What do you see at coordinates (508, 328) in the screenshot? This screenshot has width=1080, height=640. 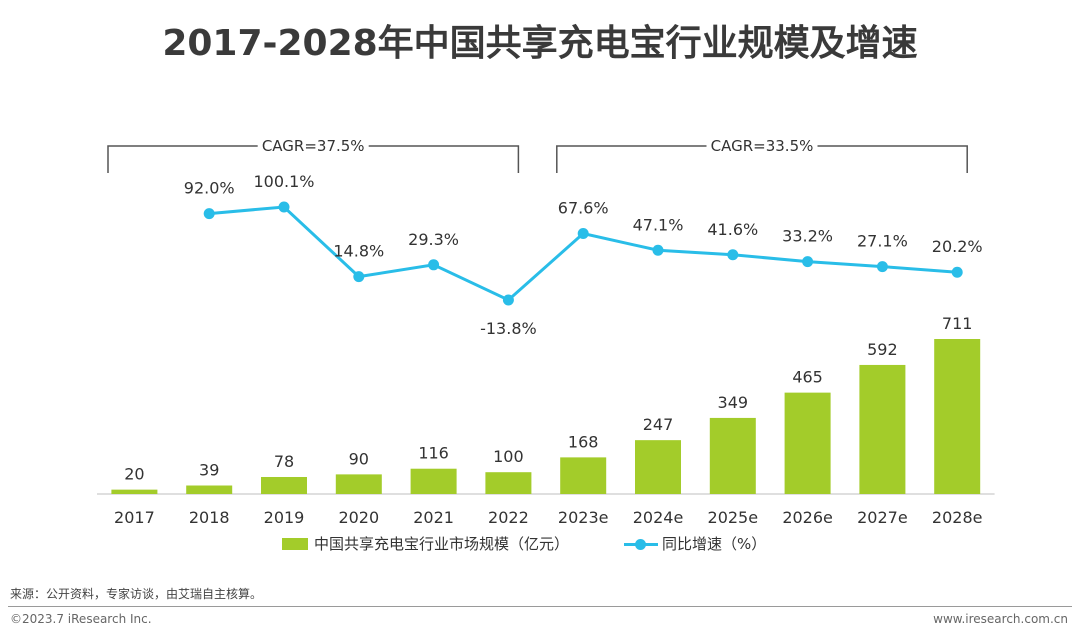 I see `line-value-label: -13.8%` at bounding box center [508, 328].